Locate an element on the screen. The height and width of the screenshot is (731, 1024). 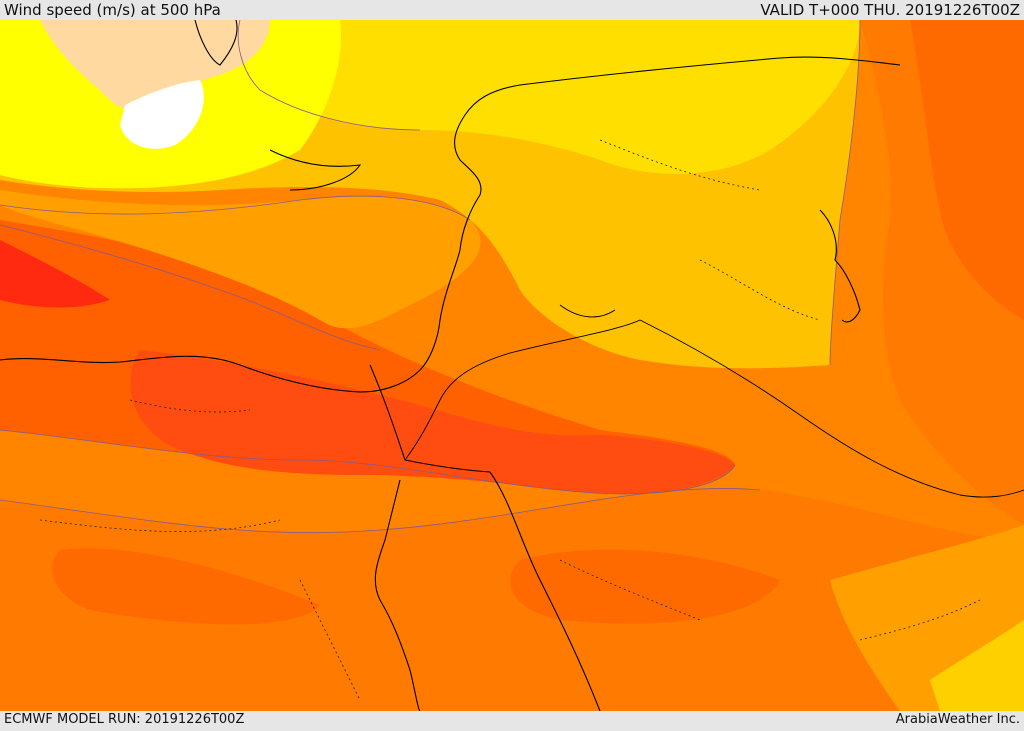
southern-jet-core-east is located at coordinates (645, 586).